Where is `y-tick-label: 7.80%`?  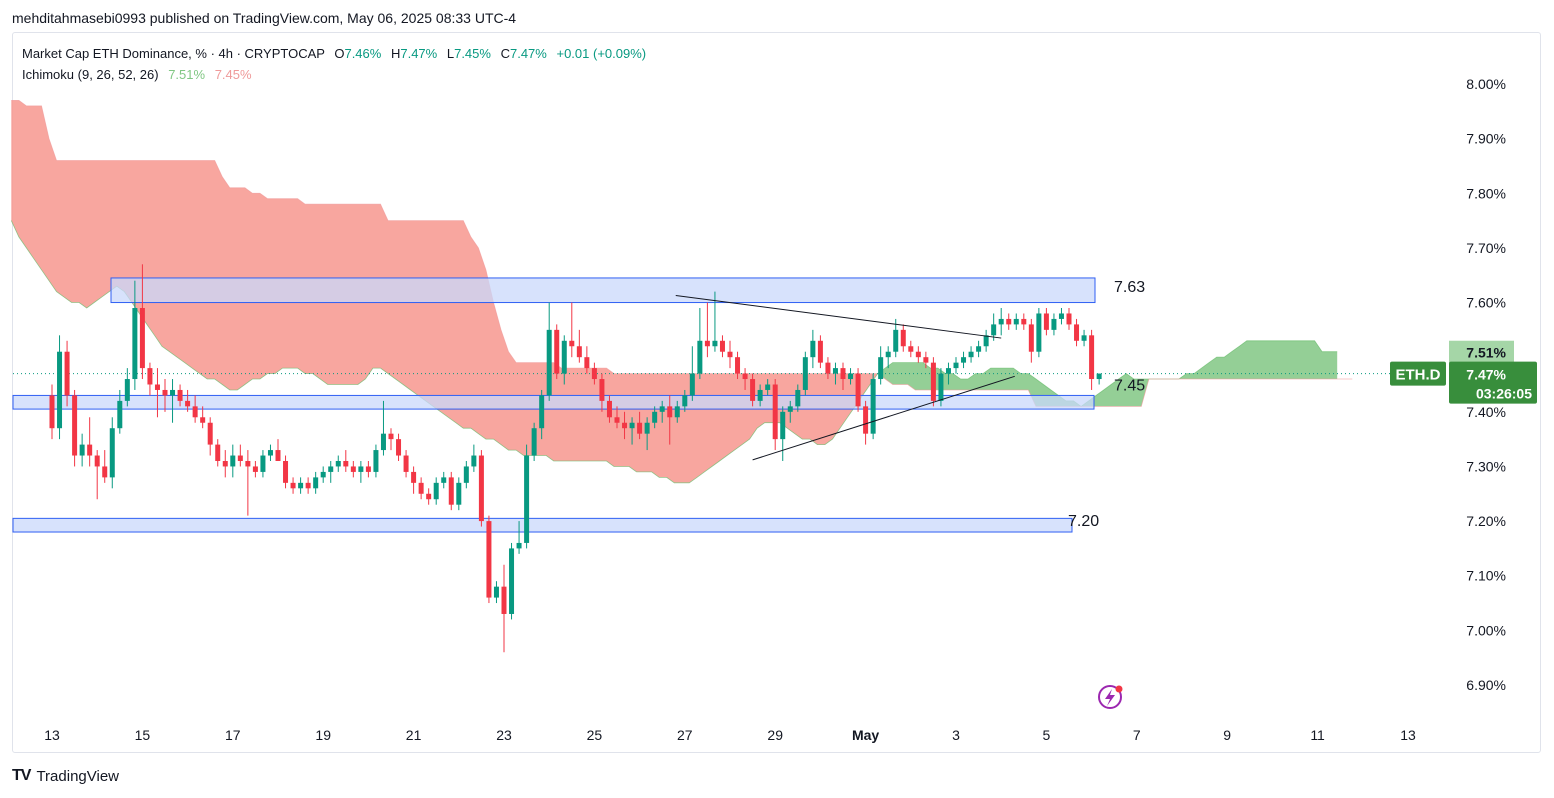 y-tick-label: 7.80% is located at coordinates (1486, 193).